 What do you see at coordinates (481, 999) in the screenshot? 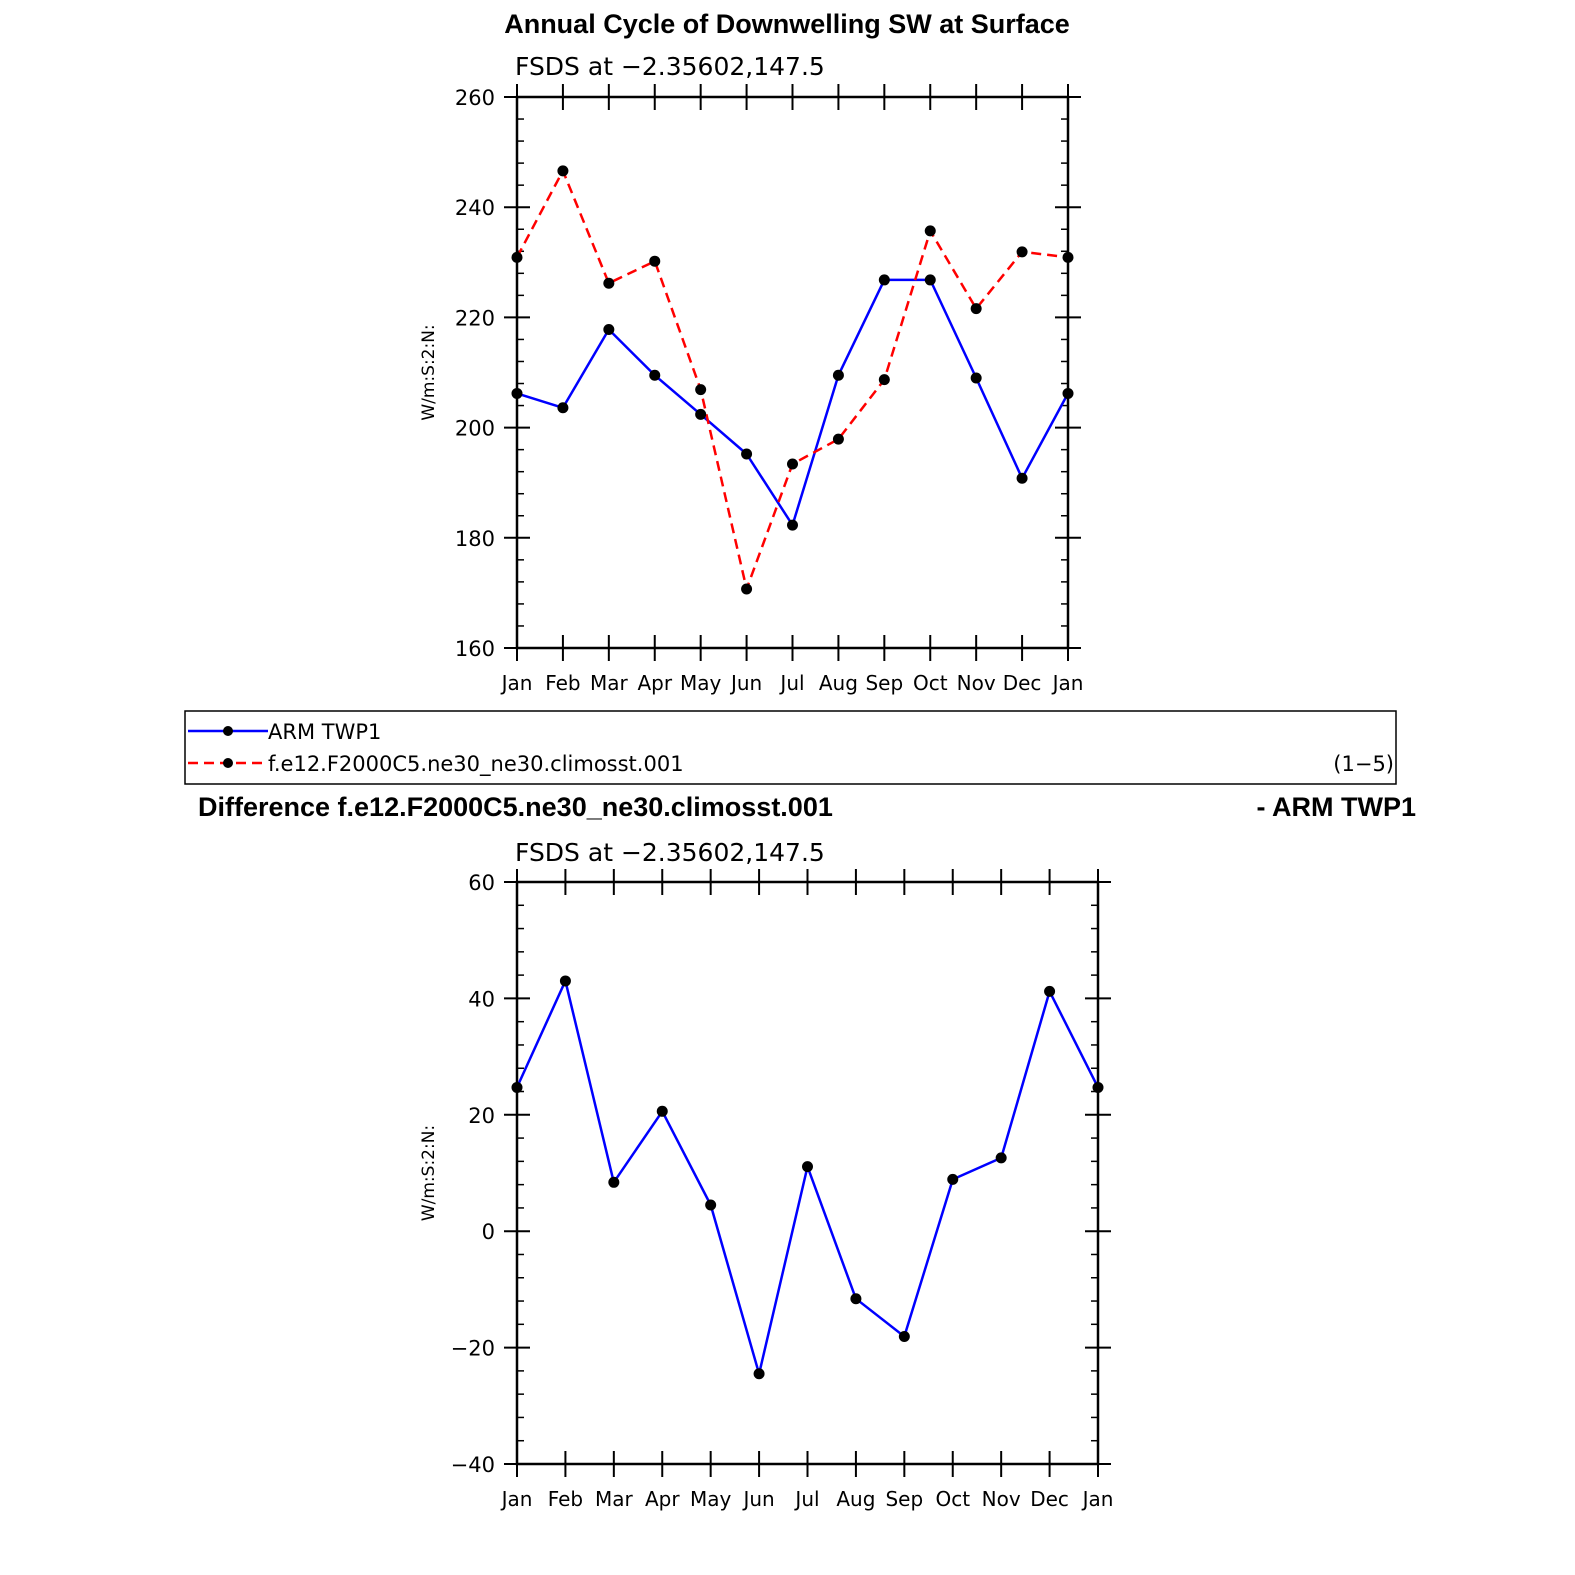
I see `y-tick-label: 40` at bounding box center [481, 999].